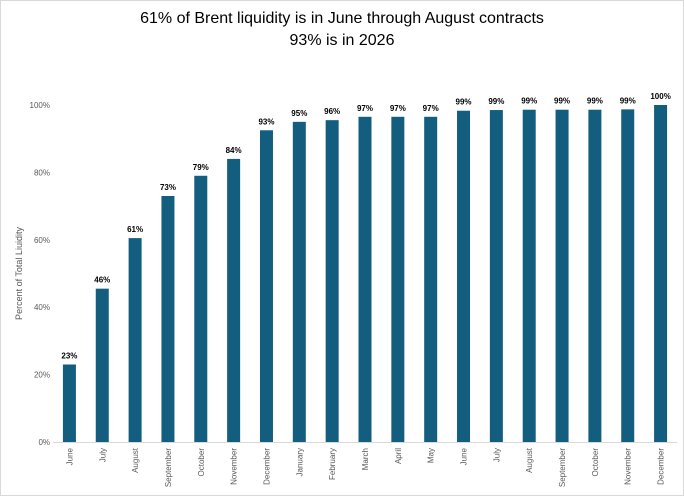 The image size is (684, 496). I want to click on data-label: 100%, so click(660, 96).